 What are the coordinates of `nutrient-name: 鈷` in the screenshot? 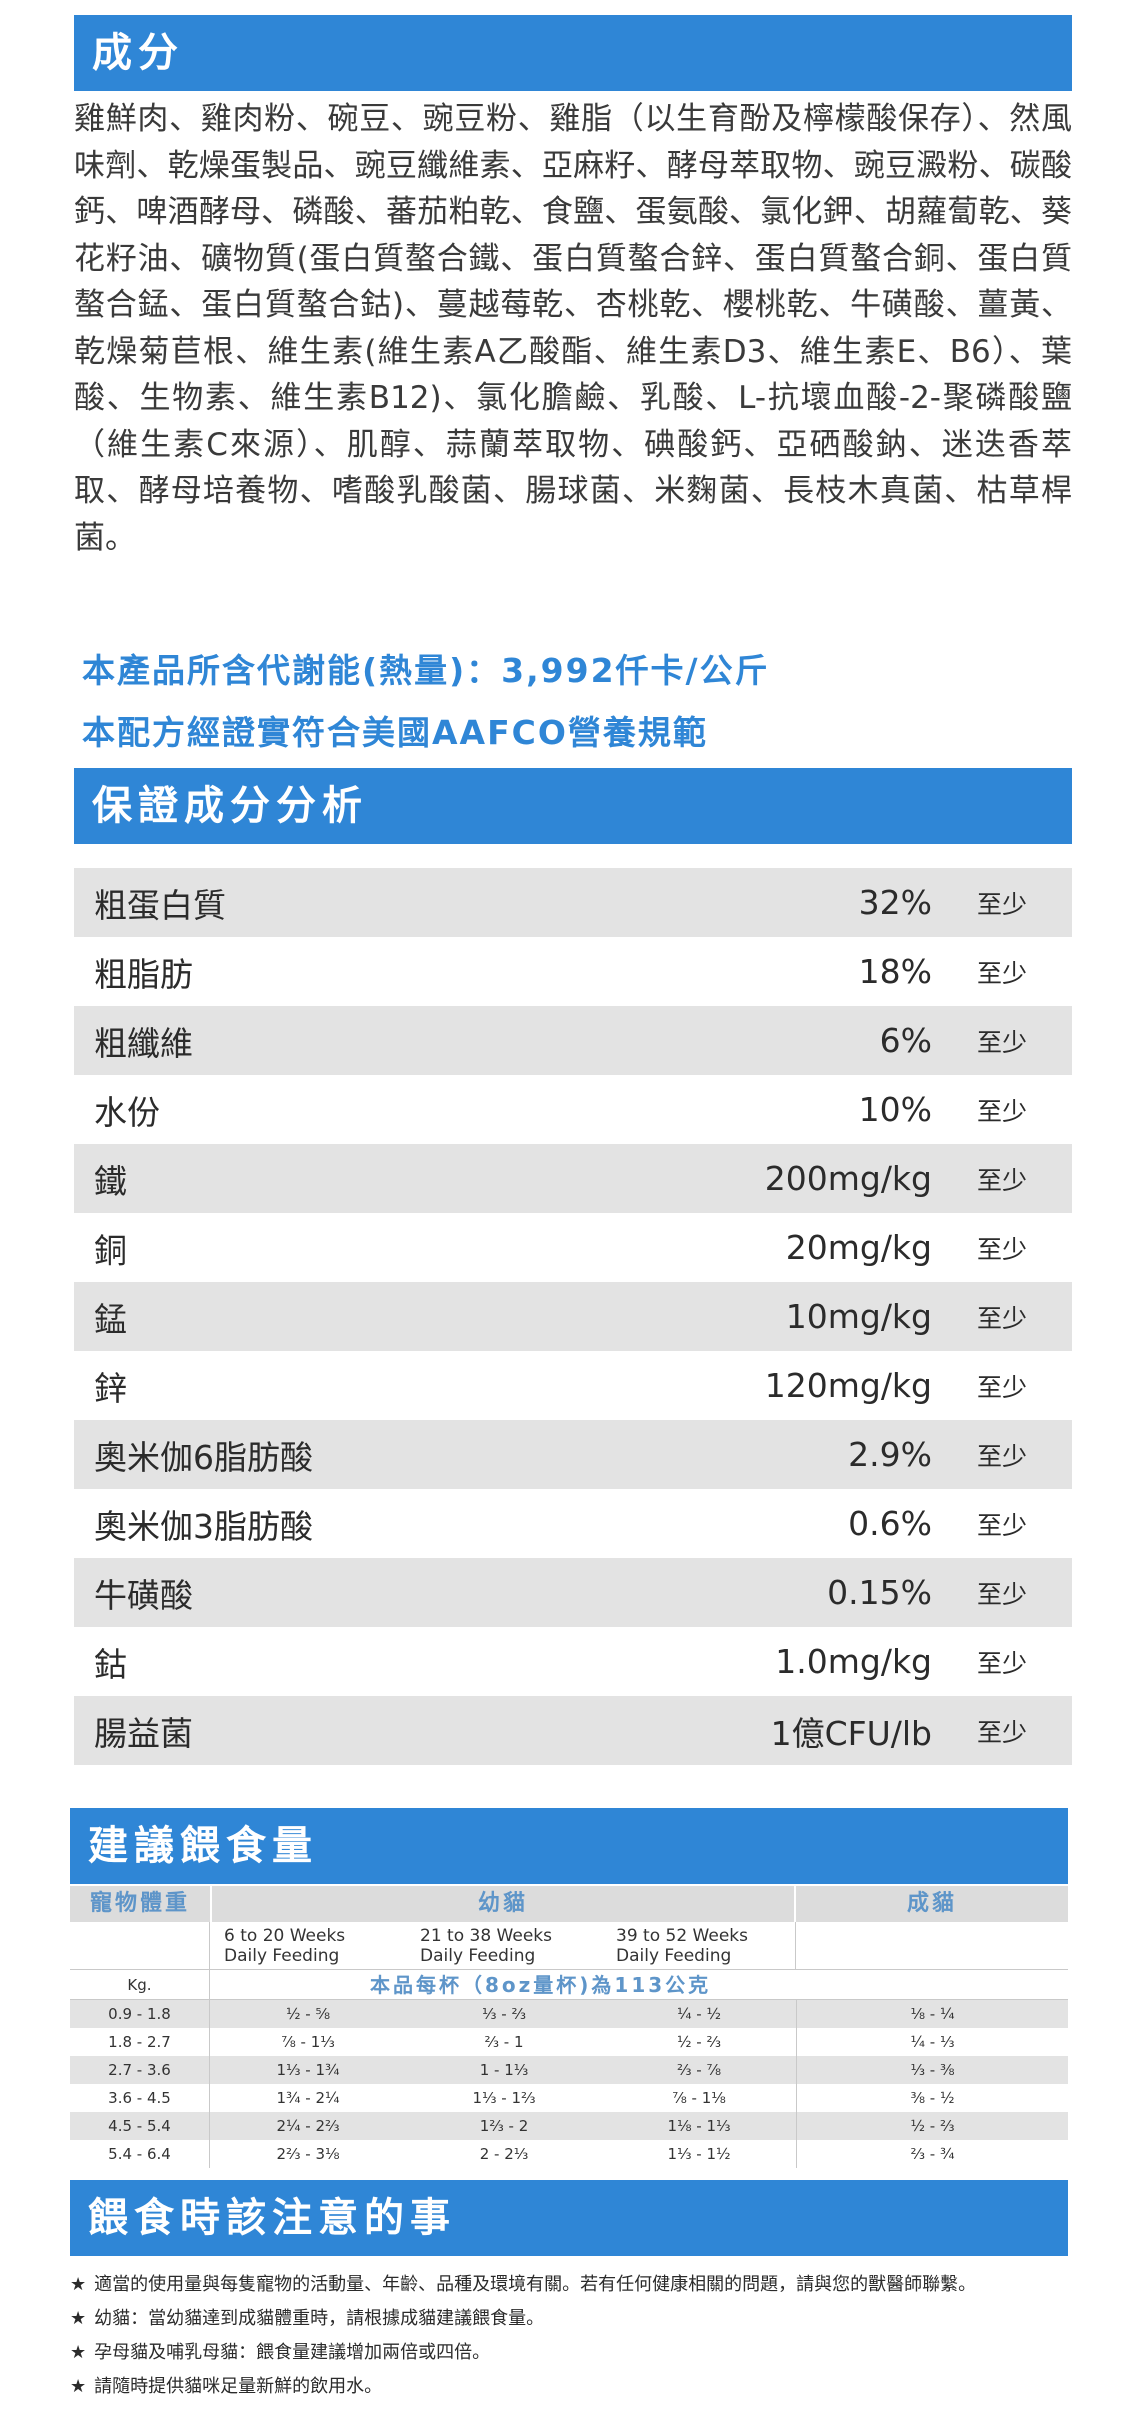 It's located at (110, 1664).